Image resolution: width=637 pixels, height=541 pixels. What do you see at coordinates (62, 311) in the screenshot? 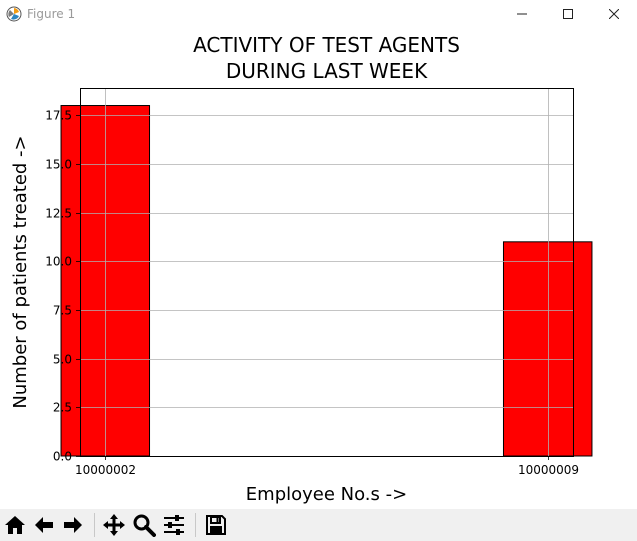
I see `y-tick-label: 7.5` at bounding box center [62, 311].